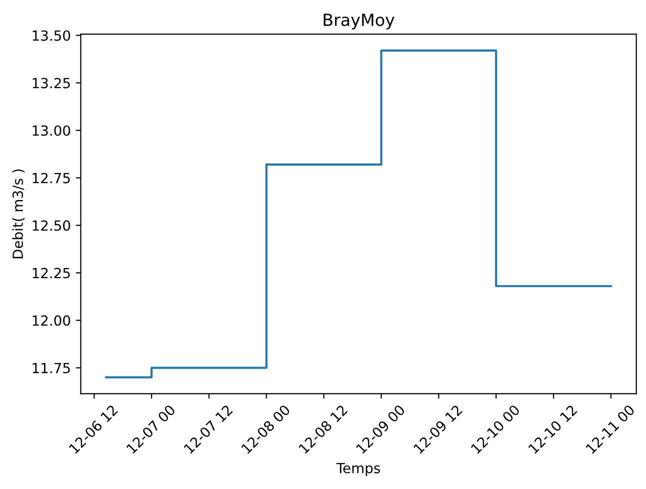 Image resolution: width=646 pixels, height=489 pixels. What do you see at coordinates (51, 368) in the screenshot?
I see `y-tick-label: 11.75` at bounding box center [51, 368].